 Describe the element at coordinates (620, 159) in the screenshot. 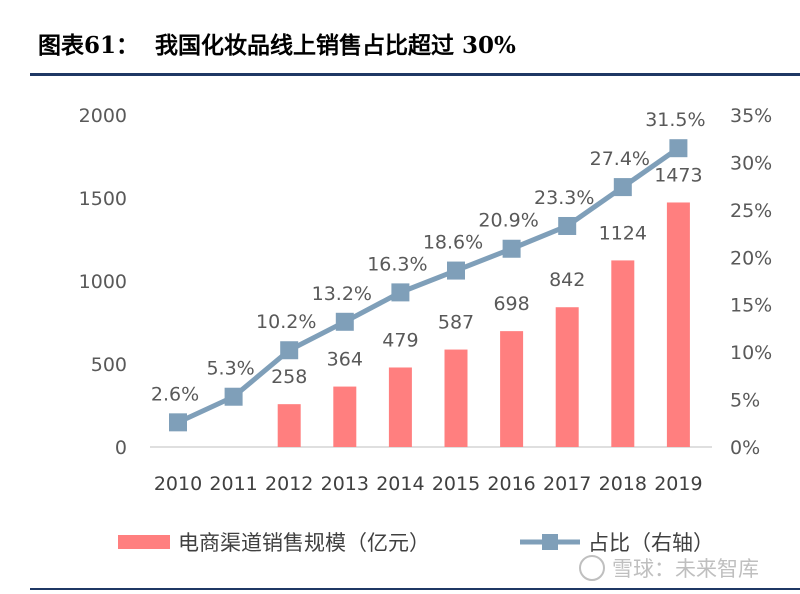

I see `line-data-label: 27.4%` at that location.